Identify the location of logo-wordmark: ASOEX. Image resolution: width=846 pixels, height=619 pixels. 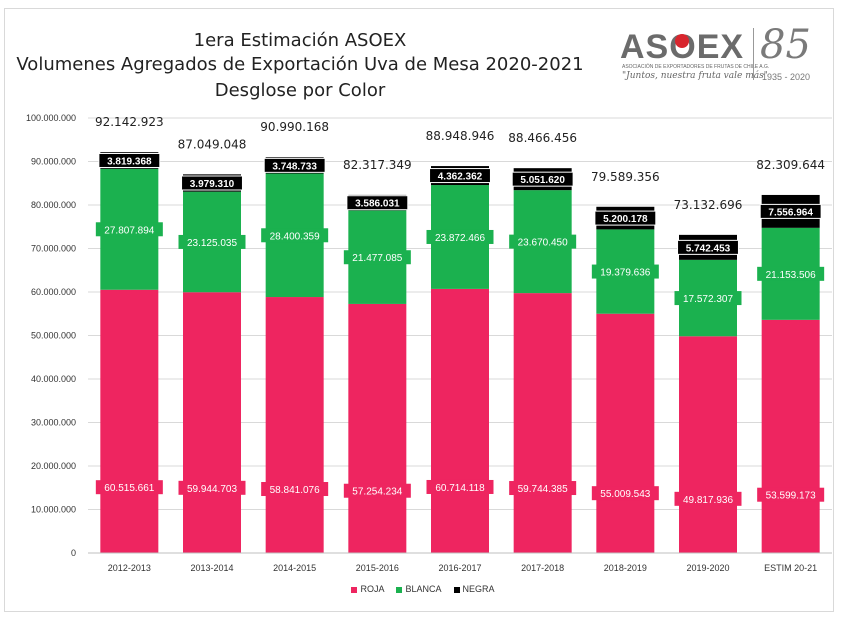
(682, 47).